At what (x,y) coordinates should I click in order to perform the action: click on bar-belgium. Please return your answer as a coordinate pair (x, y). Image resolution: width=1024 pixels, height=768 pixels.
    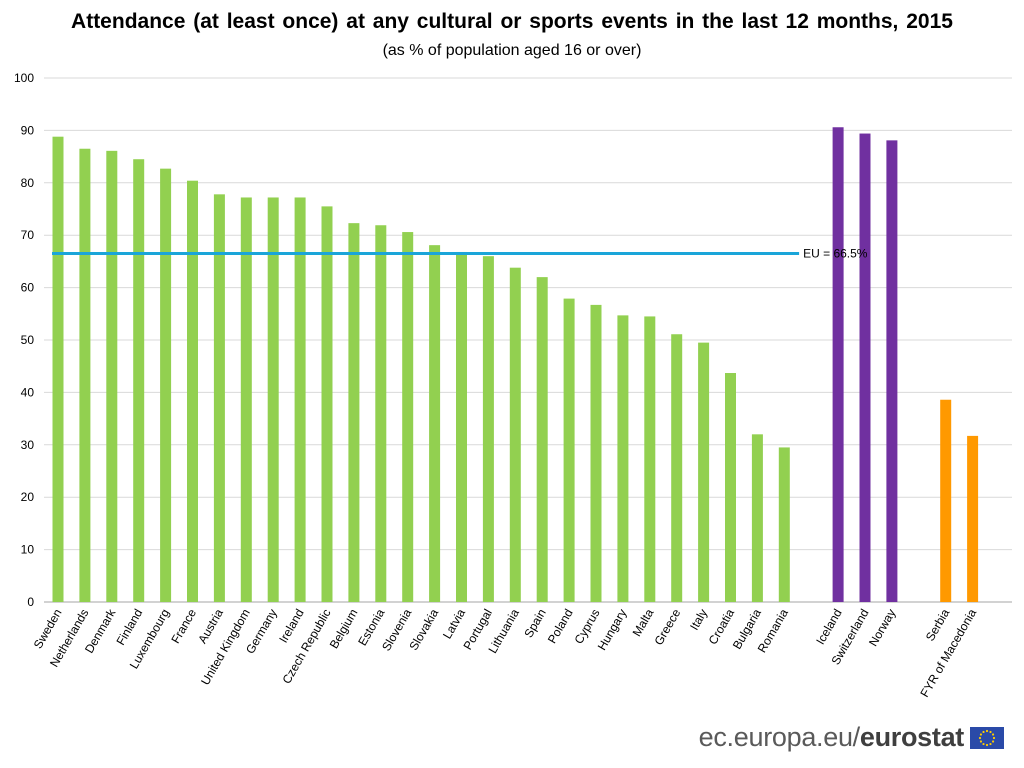
    Looking at the image, I should click on (354, 412).